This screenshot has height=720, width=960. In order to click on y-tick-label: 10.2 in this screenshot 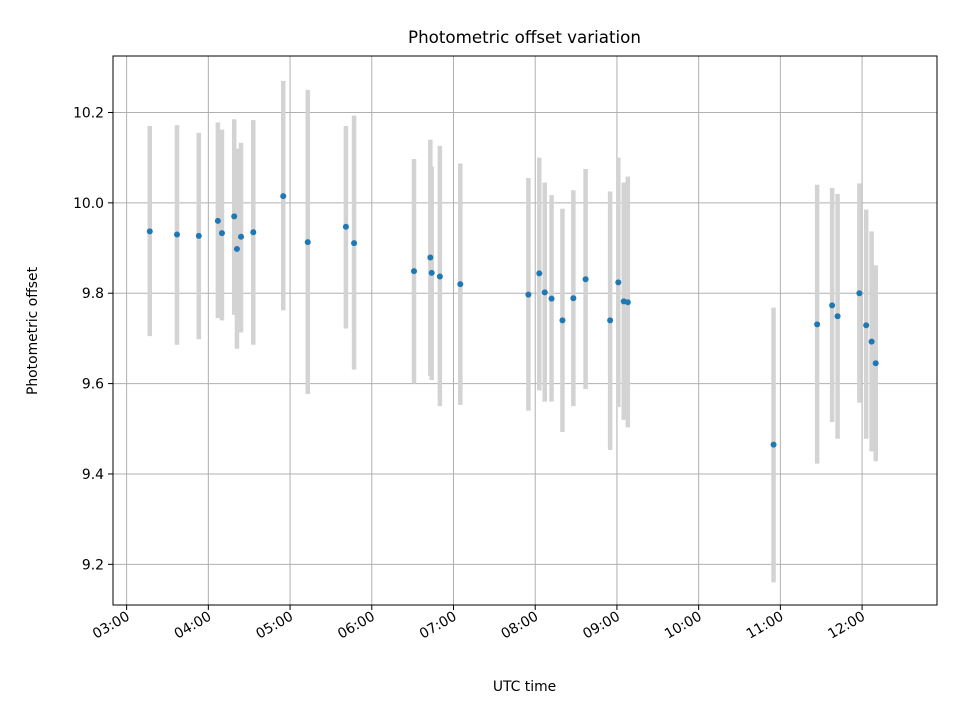, I will do `click(88, 113)`.